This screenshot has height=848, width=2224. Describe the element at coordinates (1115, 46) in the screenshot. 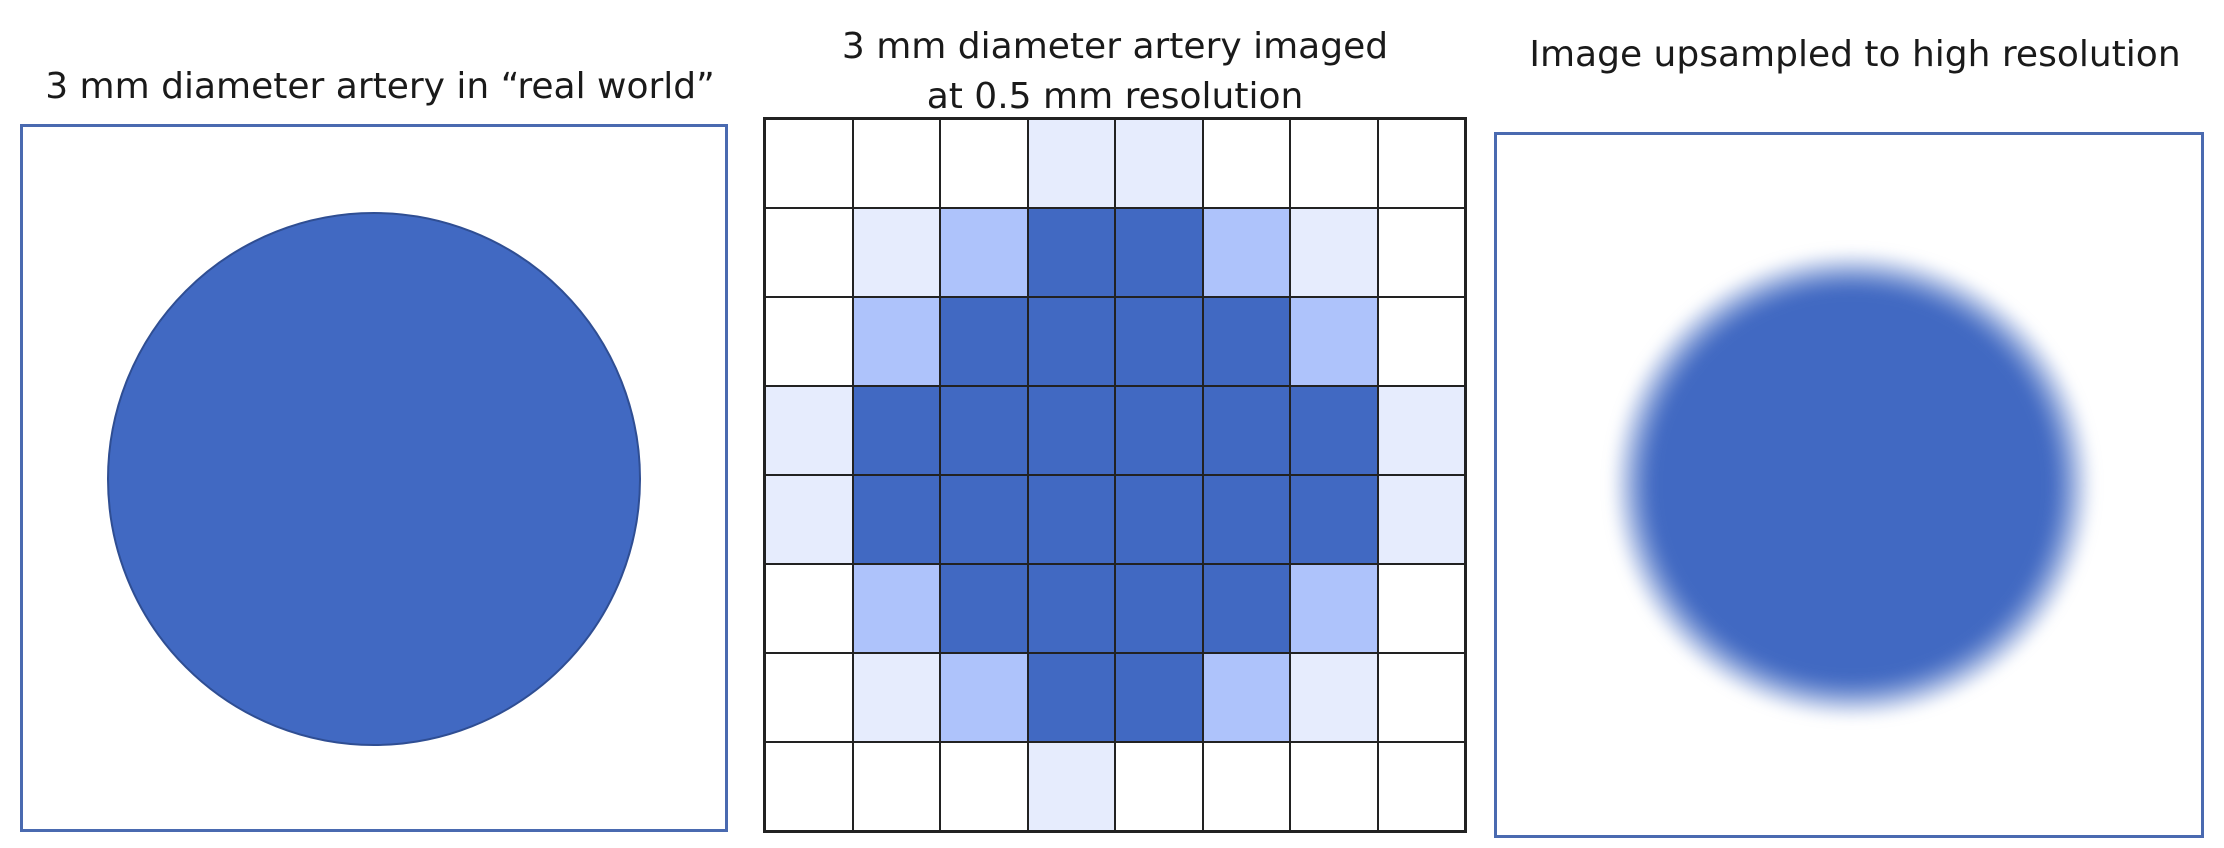

I see `middle-panel-title-line-1: 3 mm diameter artery imaged` at that location.